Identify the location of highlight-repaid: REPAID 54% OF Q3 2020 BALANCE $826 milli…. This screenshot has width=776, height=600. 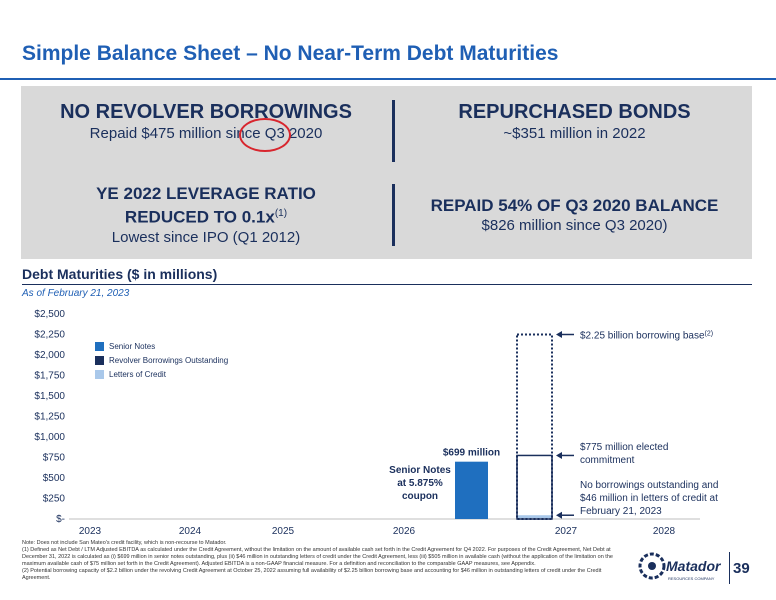
(574, 215).